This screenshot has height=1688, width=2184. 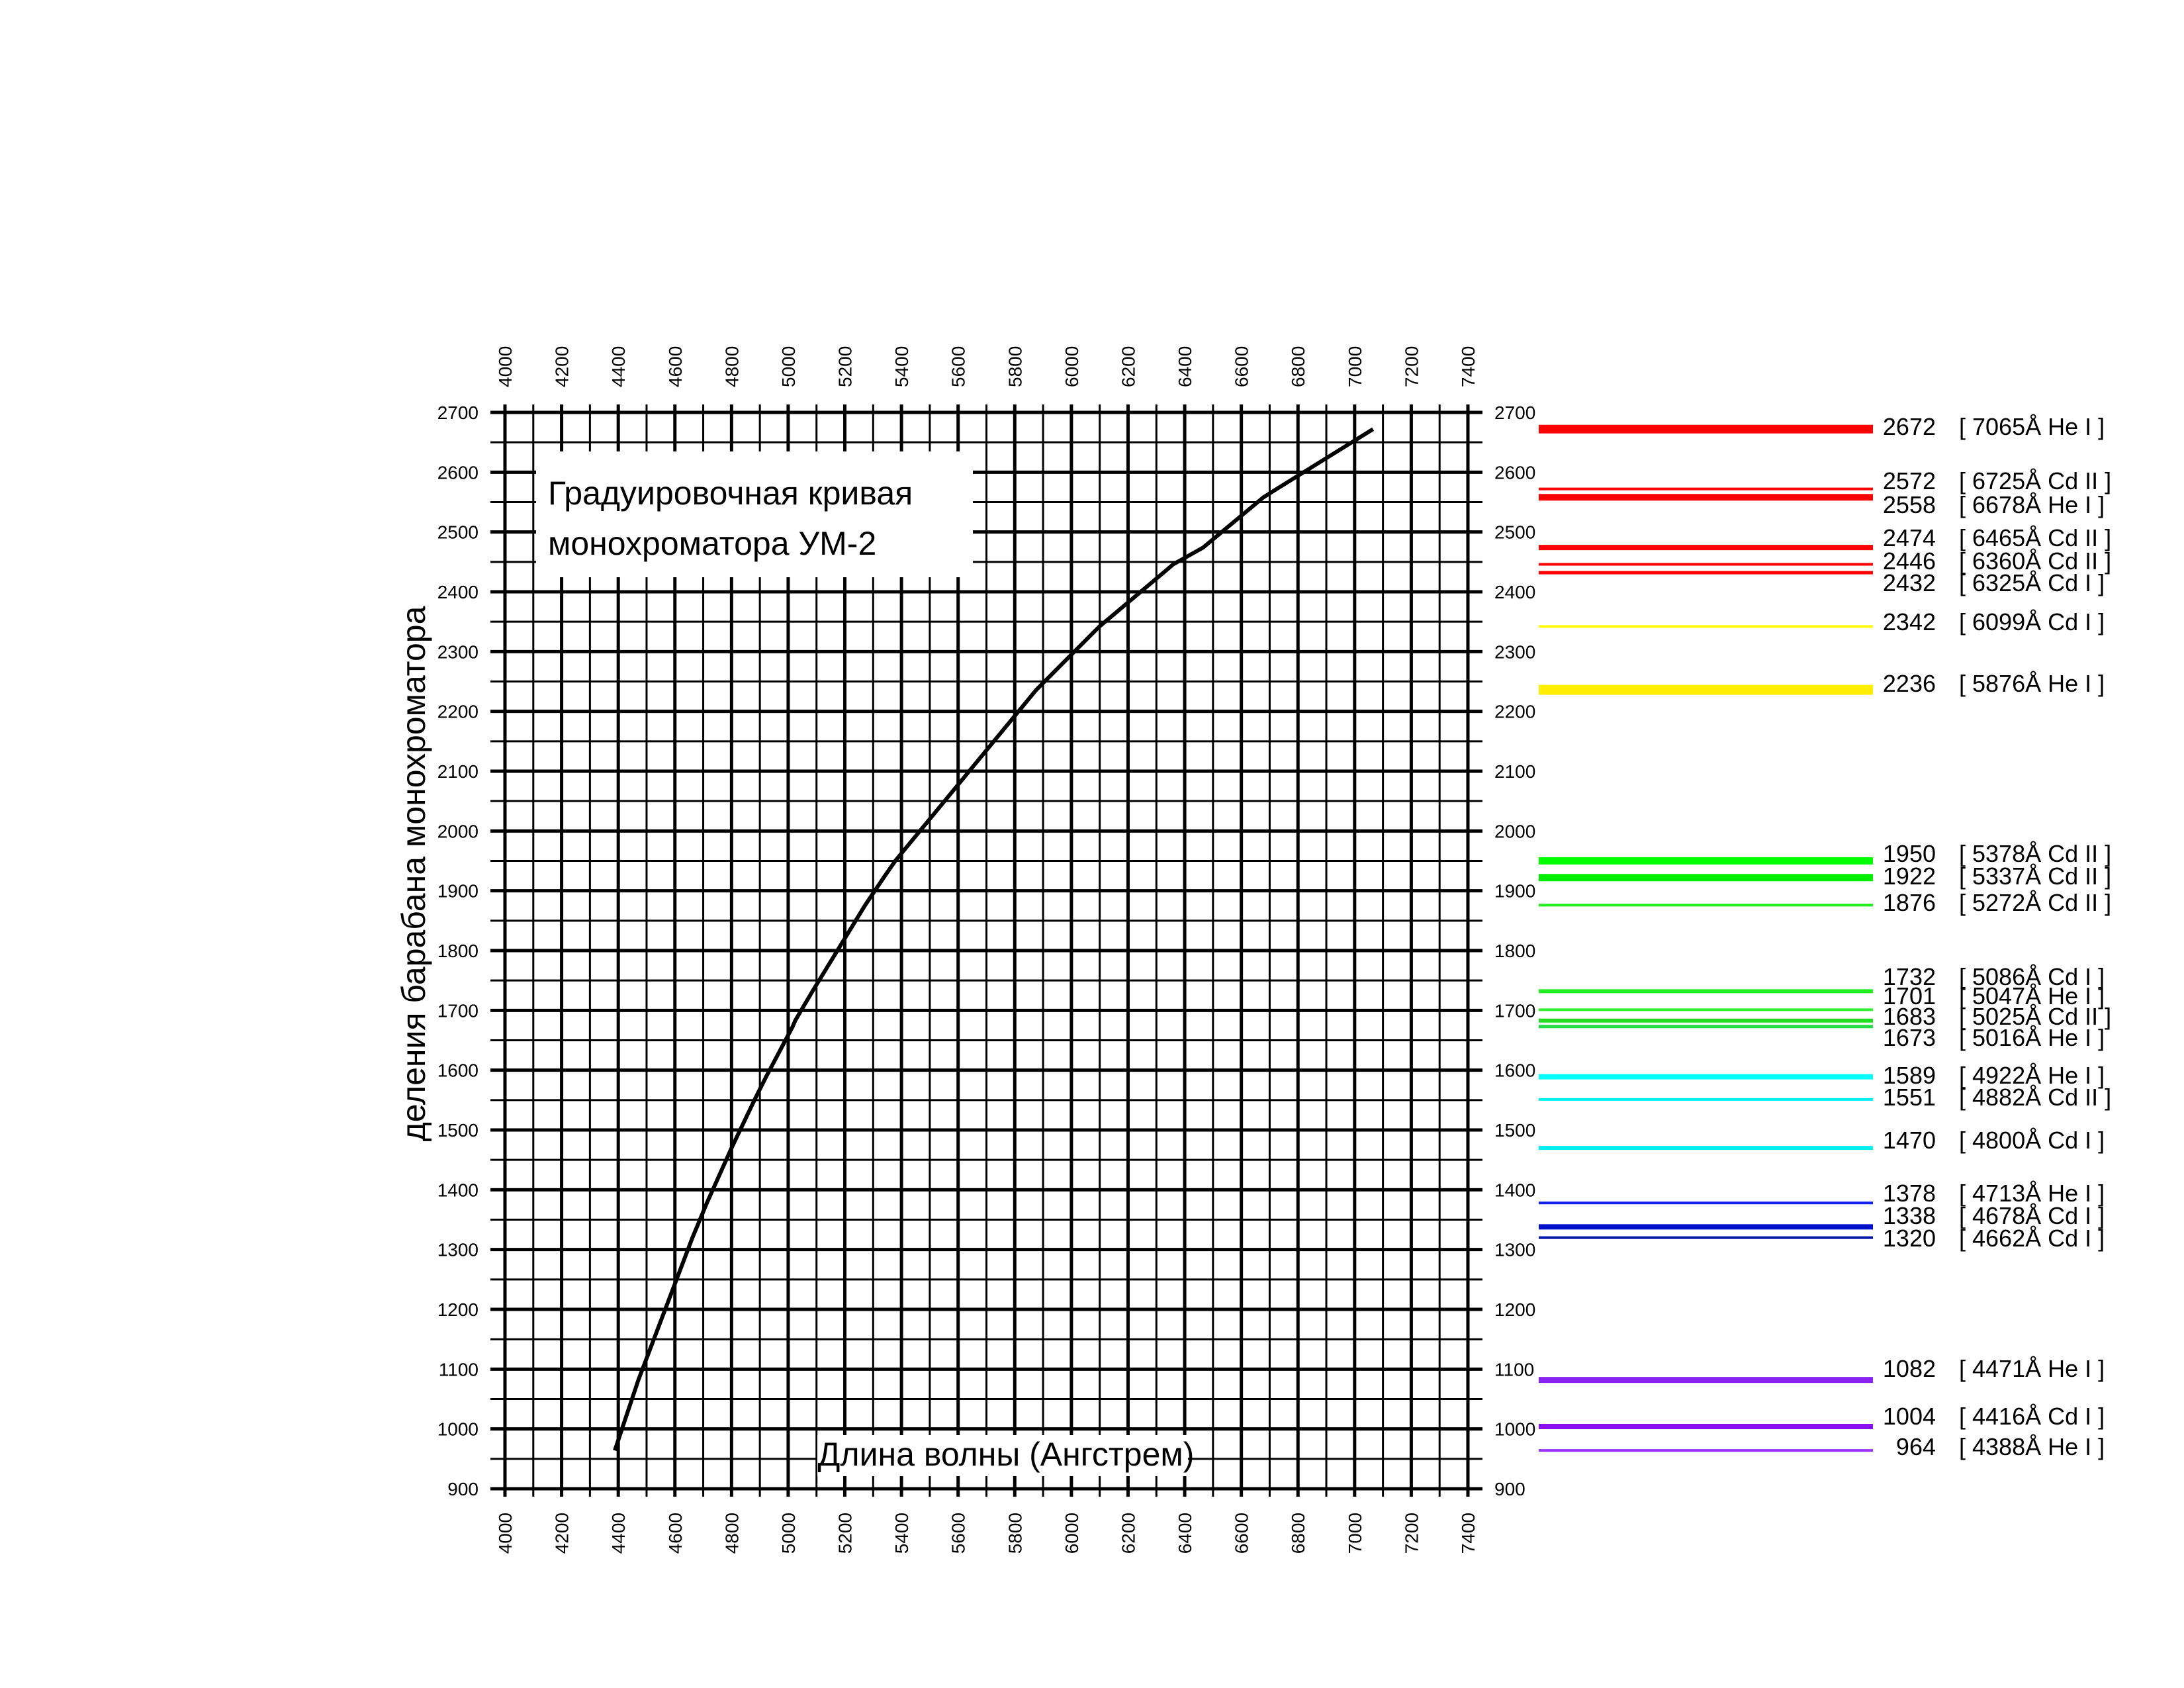 I want to click on spectral-line-label: [ 4713Å He I ], so click(x=2032, y=1193).